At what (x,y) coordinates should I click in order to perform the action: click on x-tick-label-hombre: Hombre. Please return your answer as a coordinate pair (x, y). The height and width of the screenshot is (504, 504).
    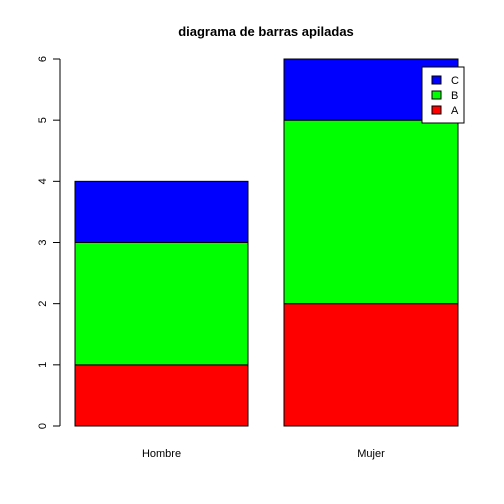
    Looking at the image, I should click on (161, 454).